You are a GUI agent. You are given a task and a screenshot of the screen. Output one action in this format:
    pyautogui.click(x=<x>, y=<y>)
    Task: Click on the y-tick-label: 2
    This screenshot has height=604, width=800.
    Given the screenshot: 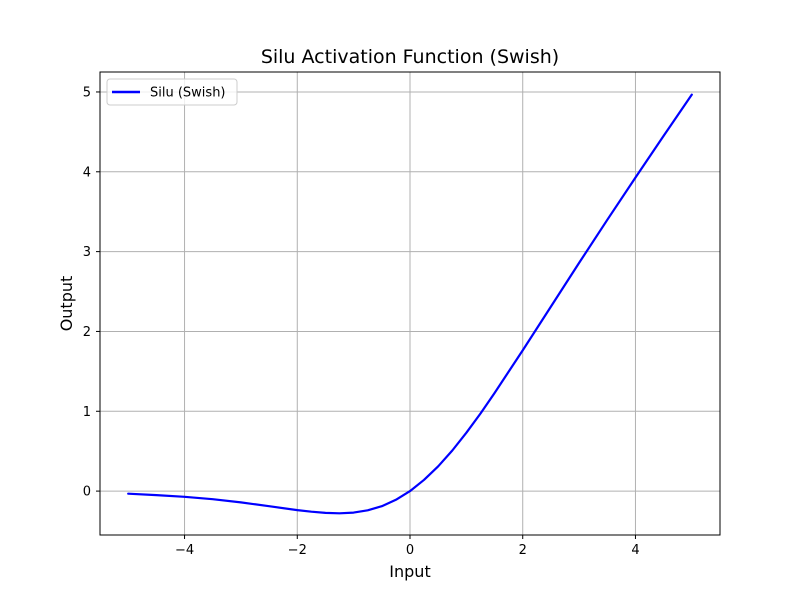 What is the action you would take?
    pyautogui.click(x=87, y=332)
    